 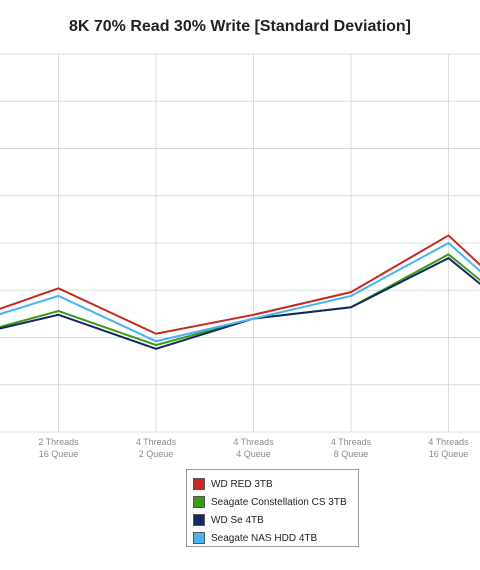 What do you see at coordinates (351, 448) in the screenshot?
I see `x-tick-label: 4 Threads 8 Queue` at bounding box center [351, 448].